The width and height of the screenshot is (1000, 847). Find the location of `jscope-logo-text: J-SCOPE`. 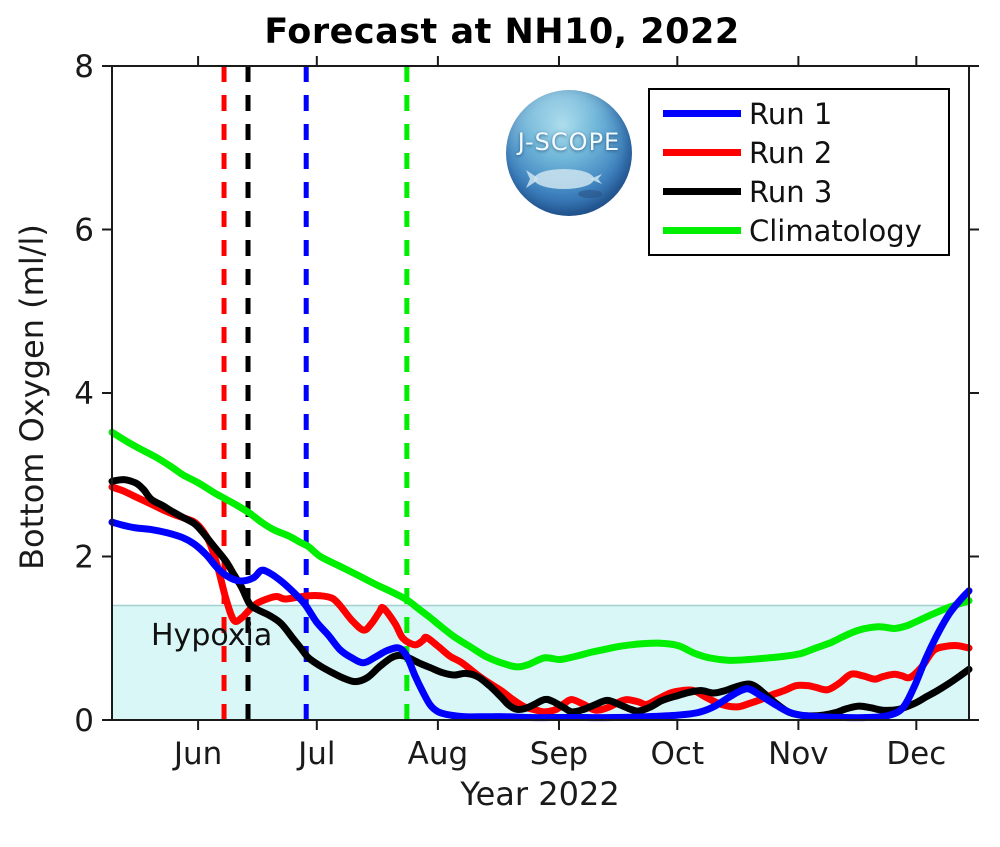

jscope-logo-text: J-SCOPE is located at coordinates (569, 142).